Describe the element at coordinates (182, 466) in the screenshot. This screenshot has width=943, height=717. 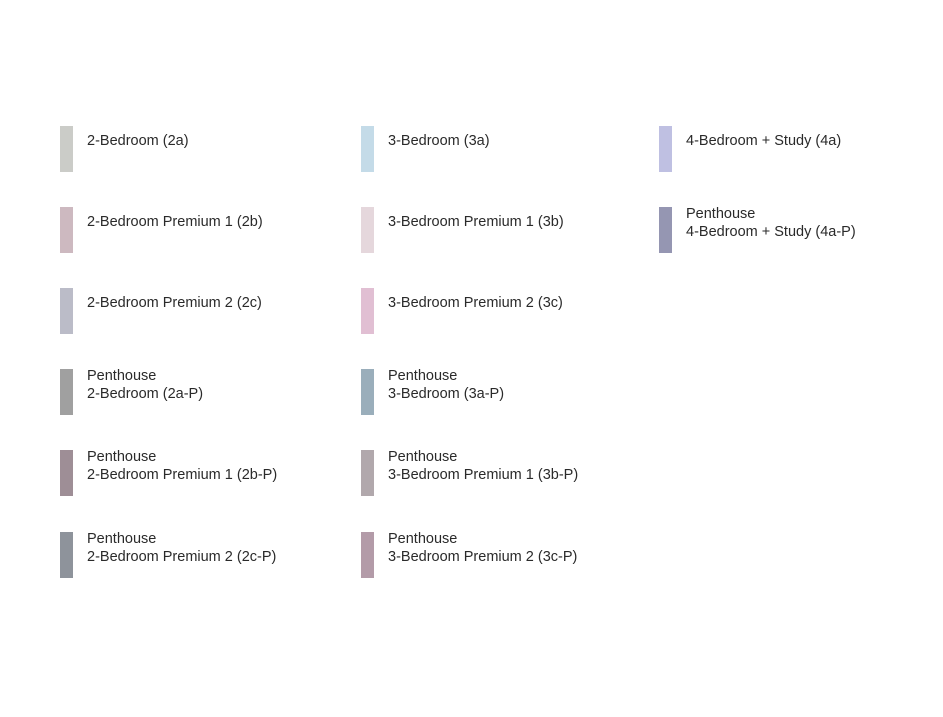
I see `legend-label: Penthouse 2-Bedroom Premium 1 (2b-P)` at that location.